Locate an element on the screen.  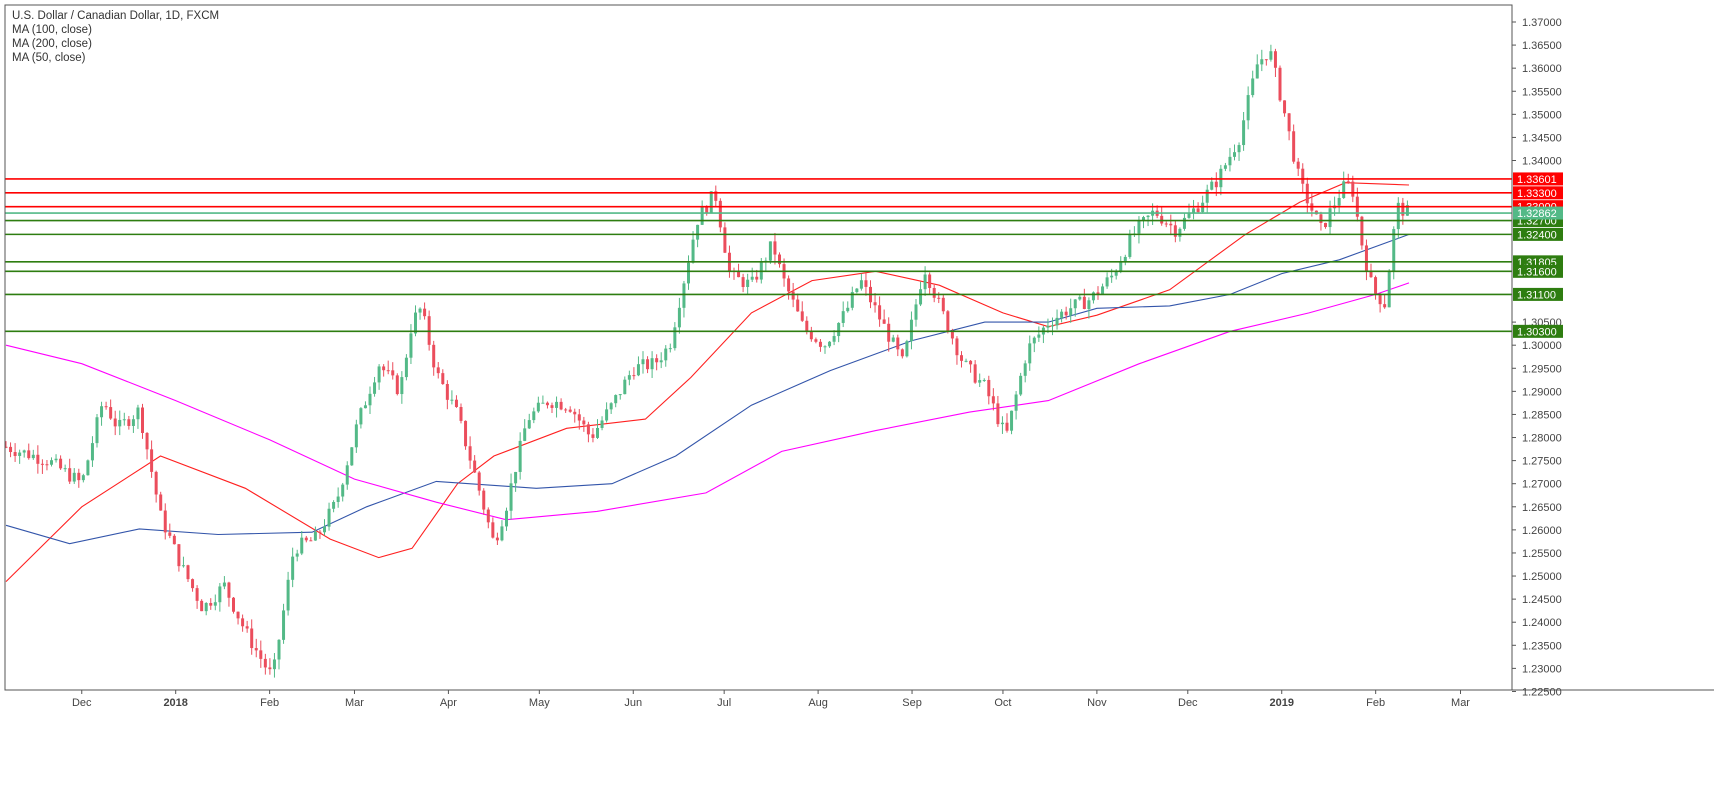
legend-study-ma200: MA (200, close) is located at coordinates (52, 44).